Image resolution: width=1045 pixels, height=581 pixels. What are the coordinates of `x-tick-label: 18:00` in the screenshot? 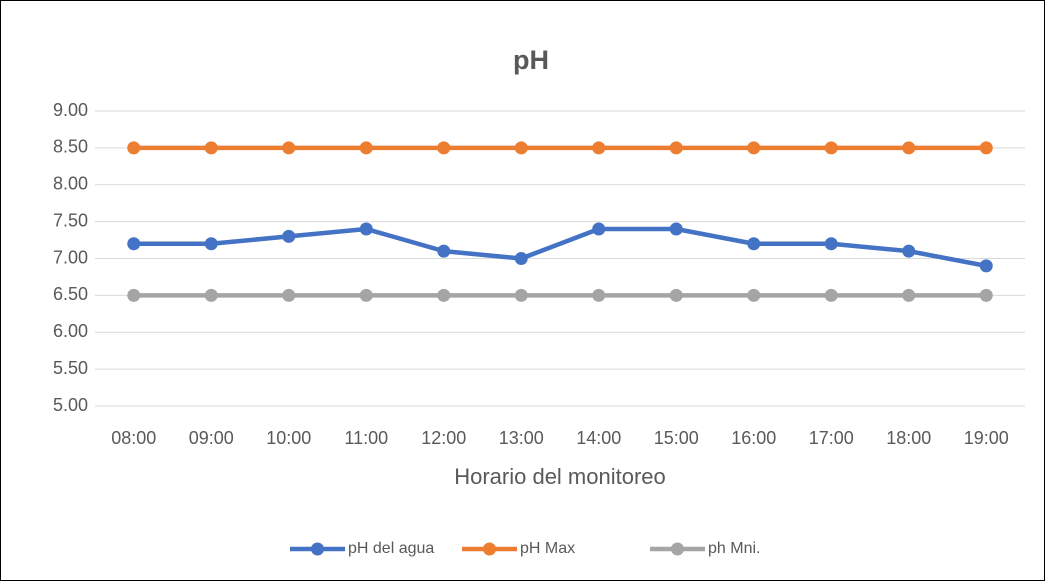 It's located at (908, 438).